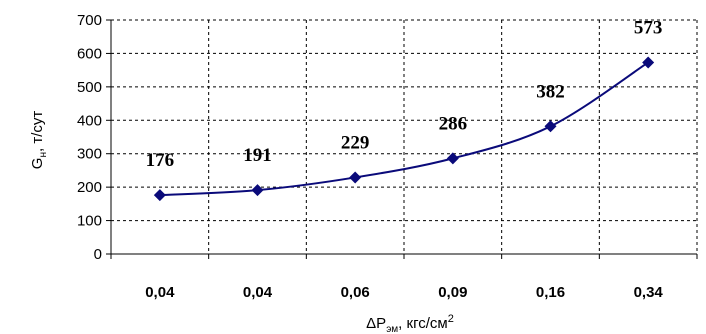 This screenshot has width=706, height=334. I want to click on data-label: 229, so click(355, 142).